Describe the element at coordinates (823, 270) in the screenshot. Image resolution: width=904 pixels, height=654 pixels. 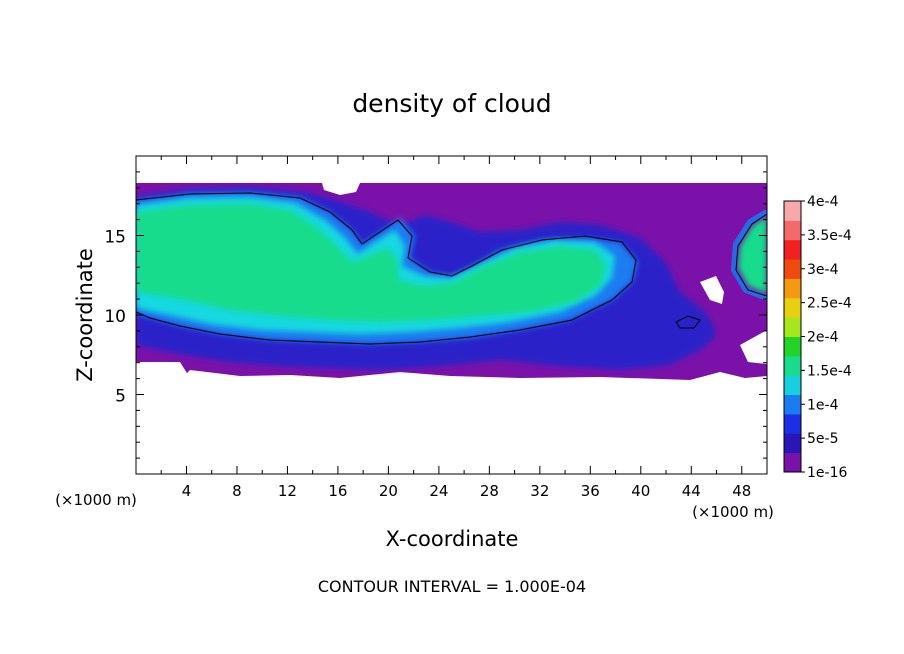
I see `colorbar-label: 3e-4` at that location.